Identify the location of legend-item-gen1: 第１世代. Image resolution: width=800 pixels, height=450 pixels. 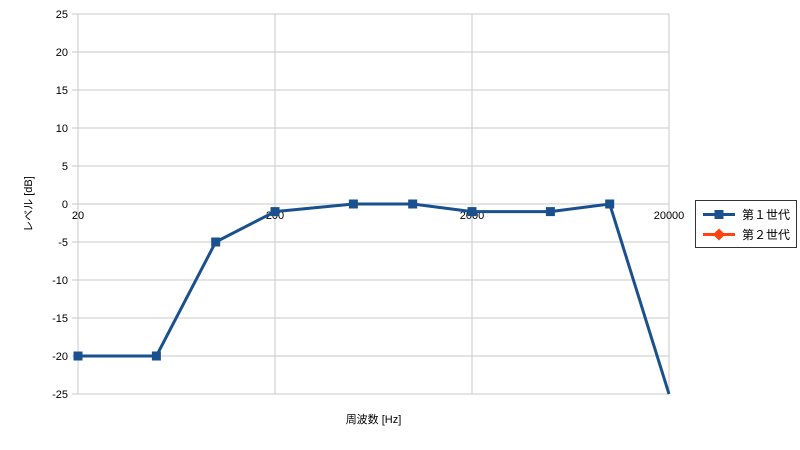
(746, 214).